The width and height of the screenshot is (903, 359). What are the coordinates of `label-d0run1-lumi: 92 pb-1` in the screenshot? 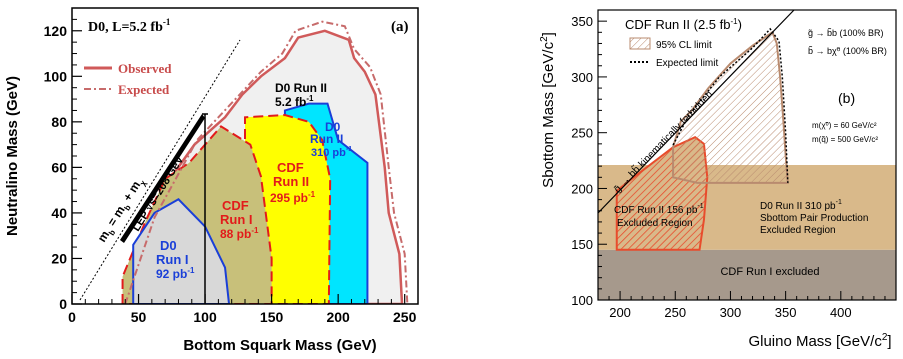 It's located at (175, 273).